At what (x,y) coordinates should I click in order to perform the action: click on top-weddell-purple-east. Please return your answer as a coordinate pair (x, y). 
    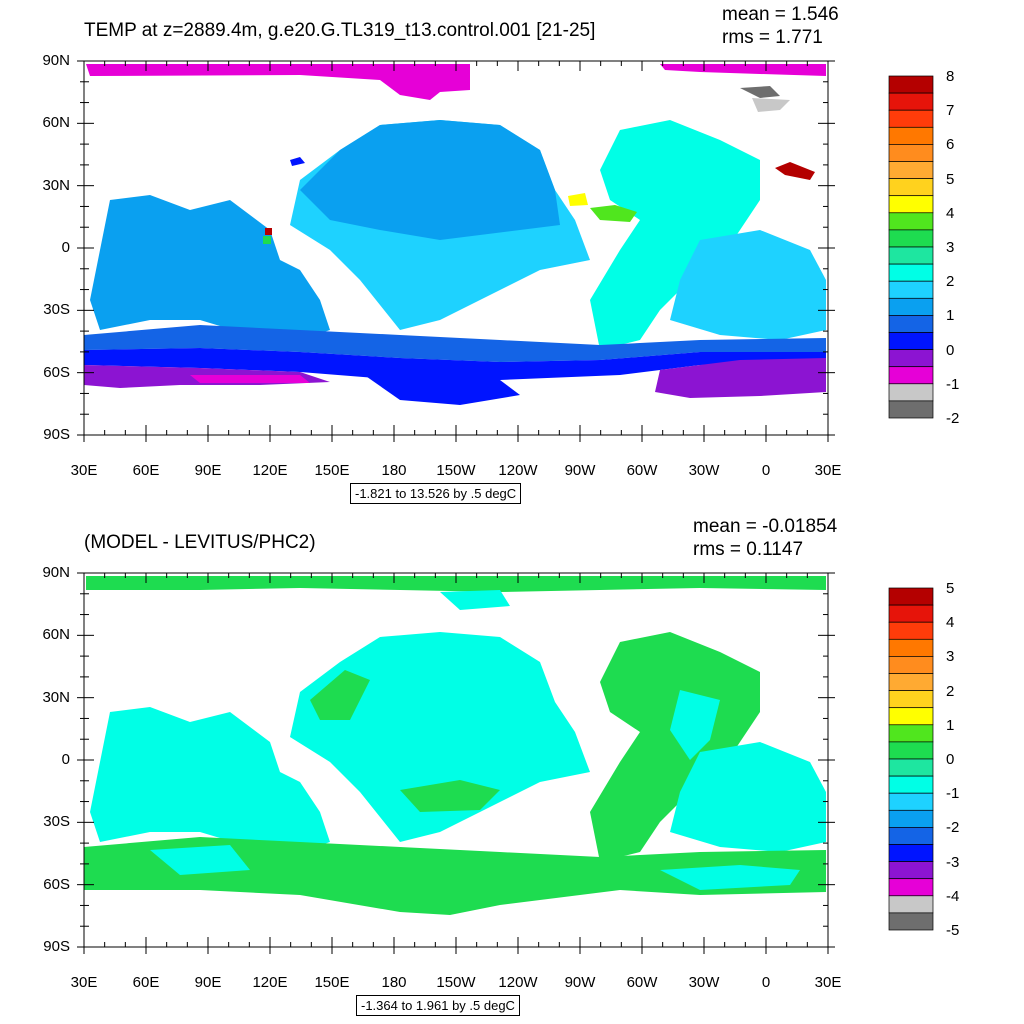
    Looking at the image, I should click on (740, 378).